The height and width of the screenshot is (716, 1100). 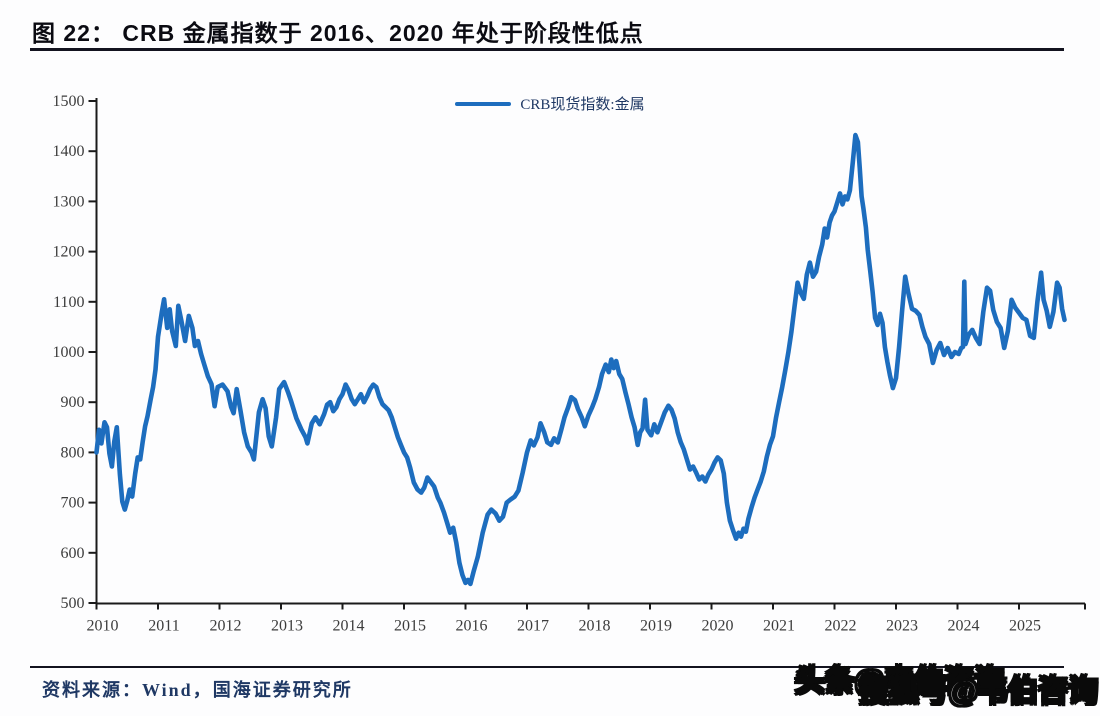 I want to click on watermark-souhu: 搜狐号@韦伯咨询, so click(x=978, y=691).